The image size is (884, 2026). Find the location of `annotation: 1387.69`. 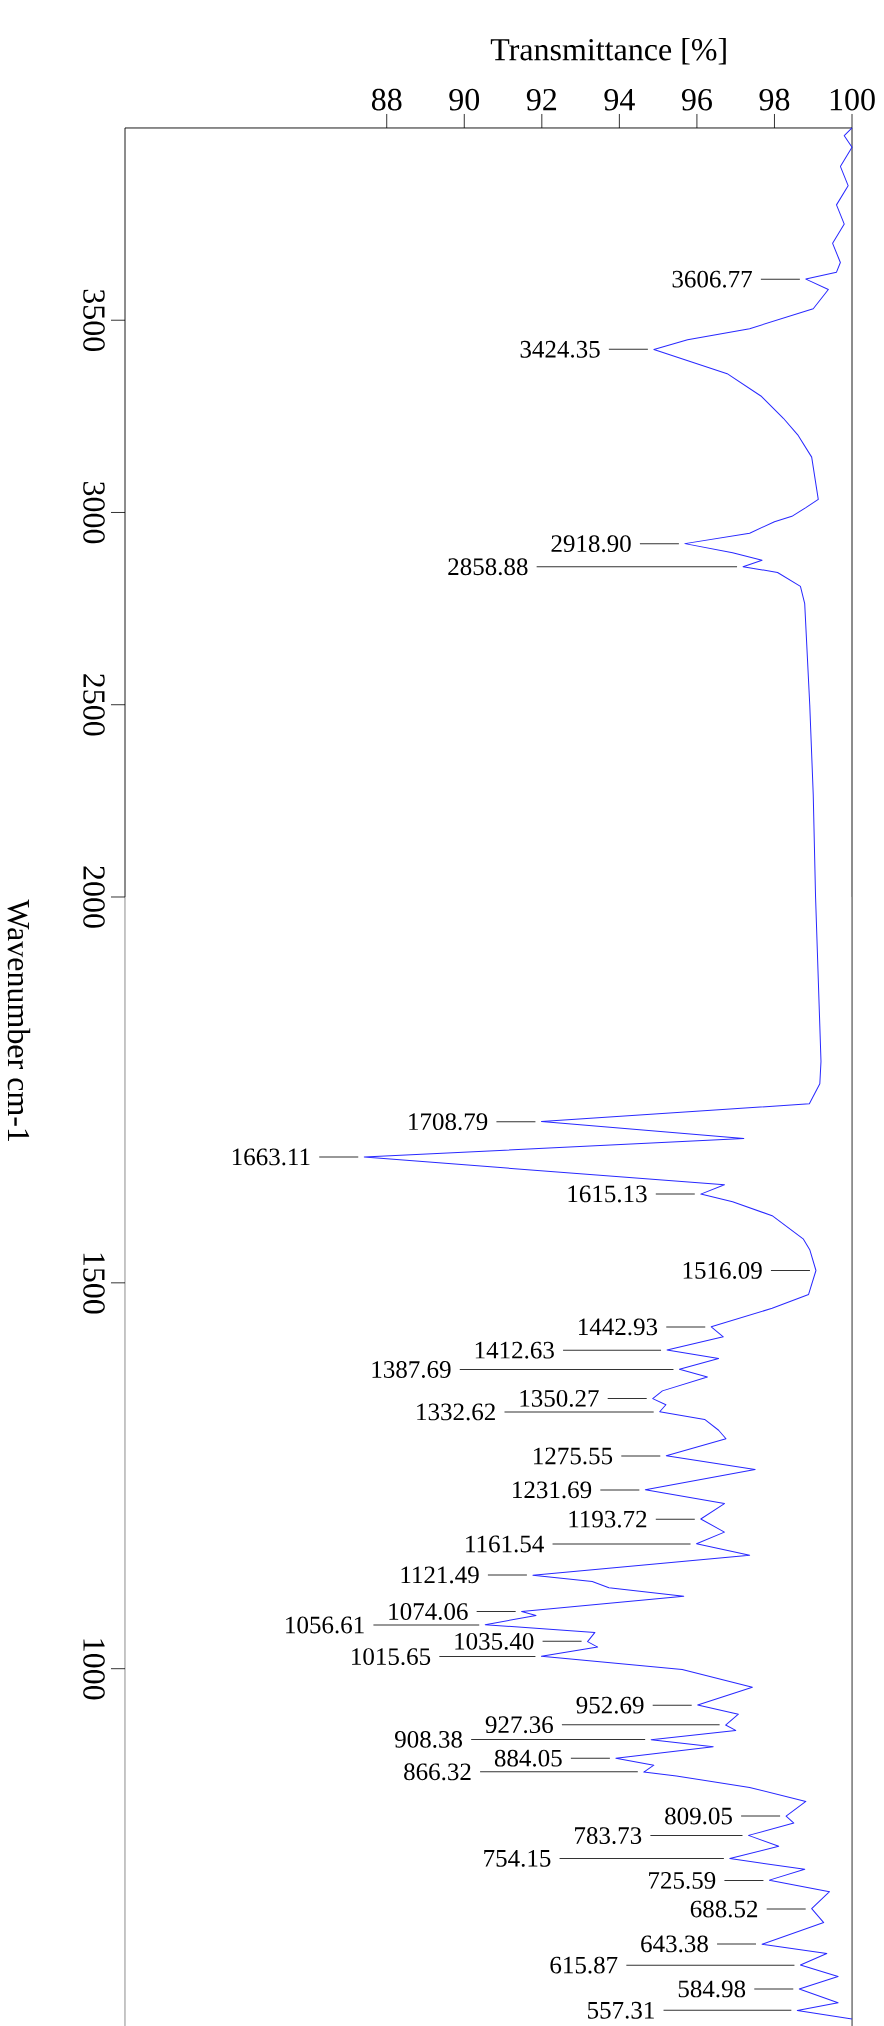

annotation: 1387.69 is located at coordinates (411, 1370).